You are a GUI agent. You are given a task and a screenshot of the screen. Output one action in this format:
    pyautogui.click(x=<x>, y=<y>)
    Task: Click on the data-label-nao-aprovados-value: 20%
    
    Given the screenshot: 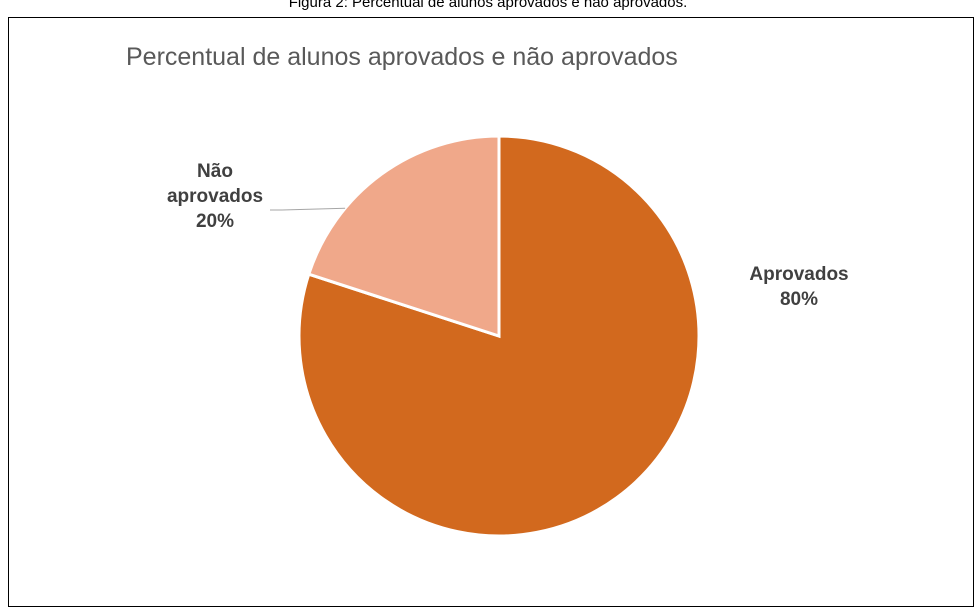 What is the action you would take?
    pyautogui.click(x=215, y=221)
    